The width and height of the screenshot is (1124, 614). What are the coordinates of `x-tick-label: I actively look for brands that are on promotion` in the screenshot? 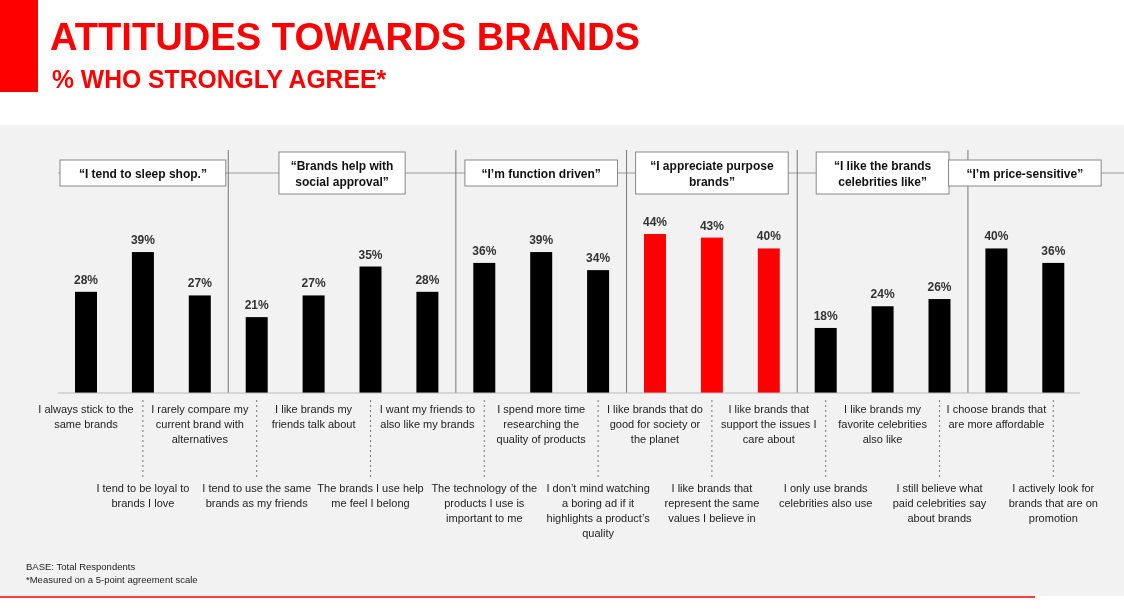 It's located at (1053, 503).